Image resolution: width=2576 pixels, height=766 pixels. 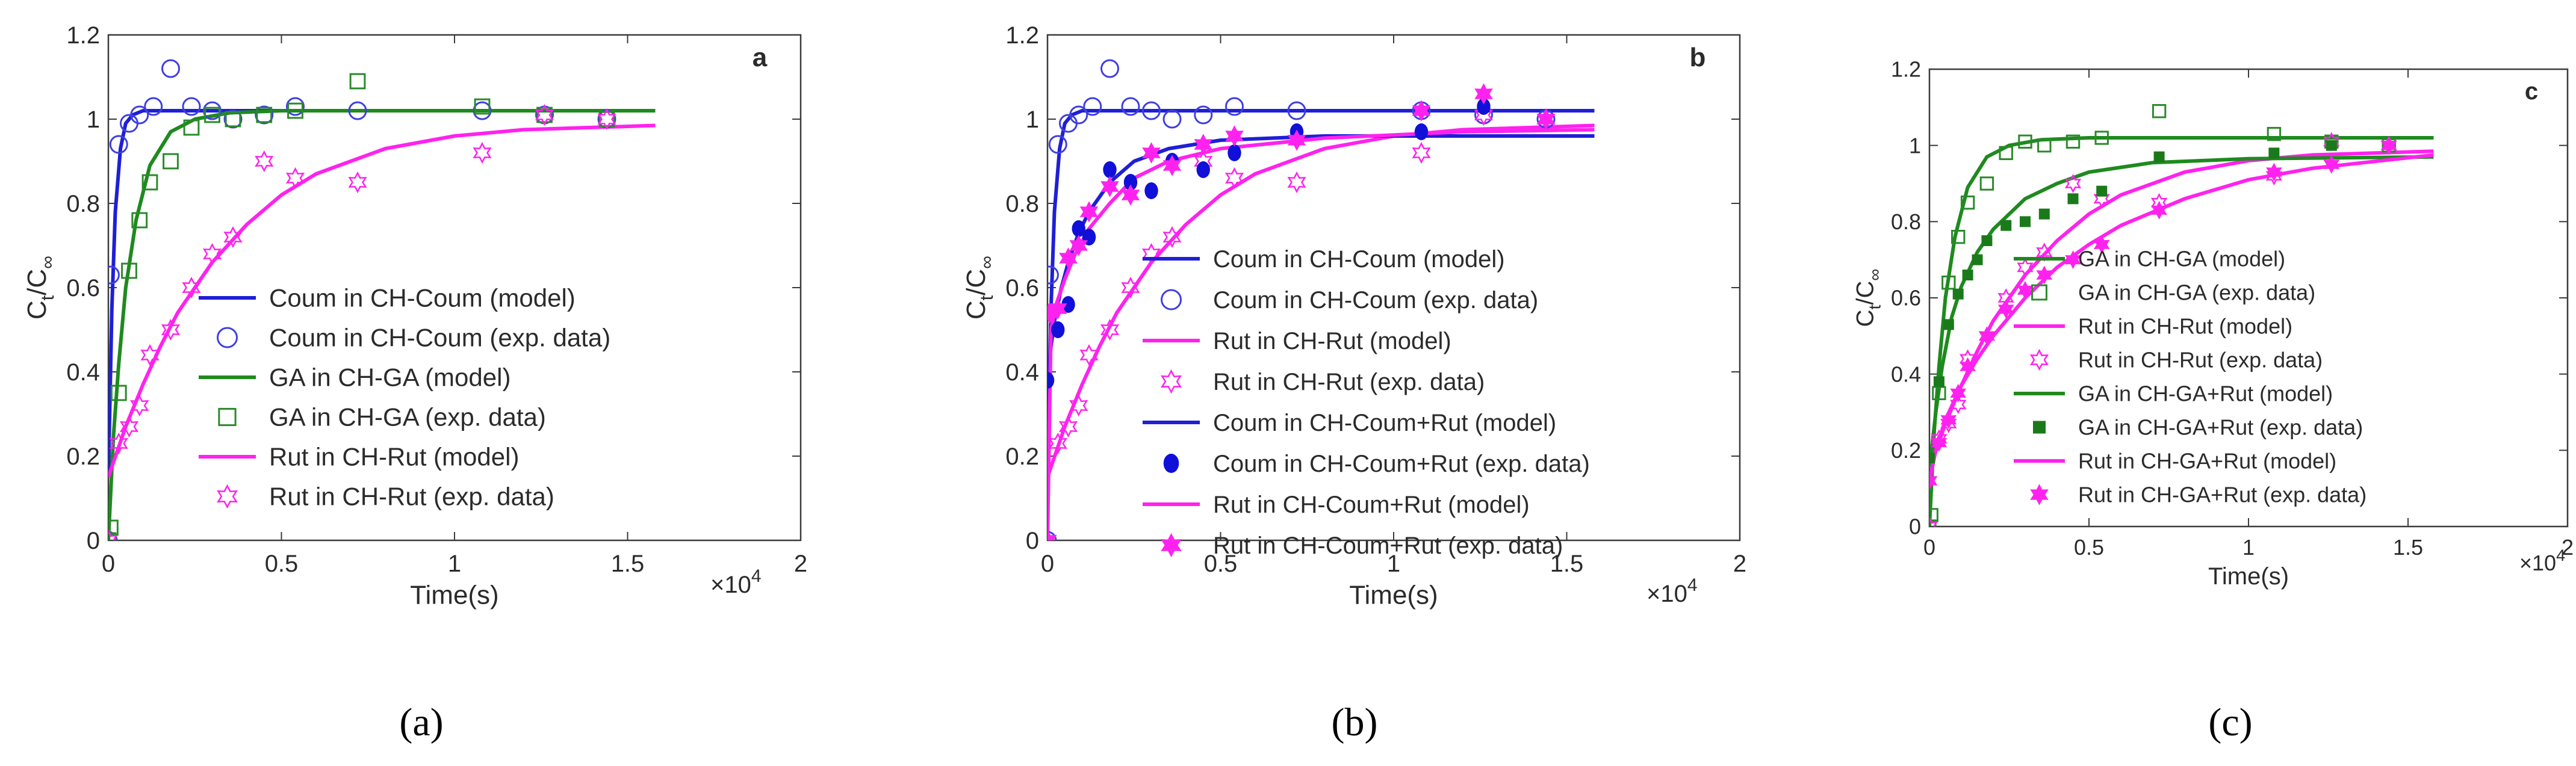 What do you see at coordinates (1906, 374) in the screenshot?
I see `y-tick-label: 0.4` at bounding box center [1906, 374].